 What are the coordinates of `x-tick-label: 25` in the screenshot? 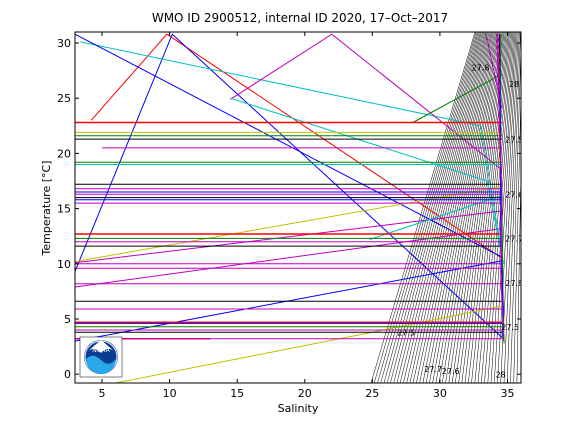 It's located at (372, 393).